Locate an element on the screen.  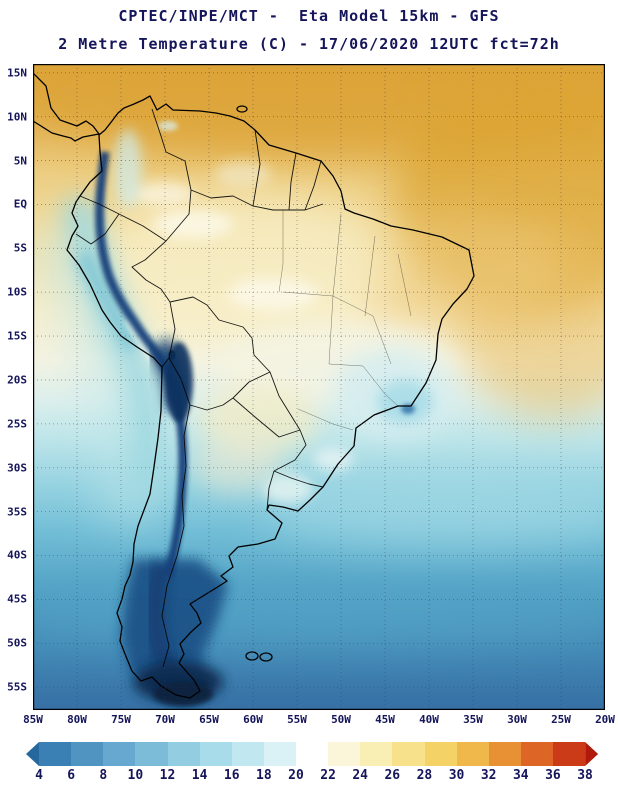
lon-label-40W: 40W is located at coordinates (429, 719).